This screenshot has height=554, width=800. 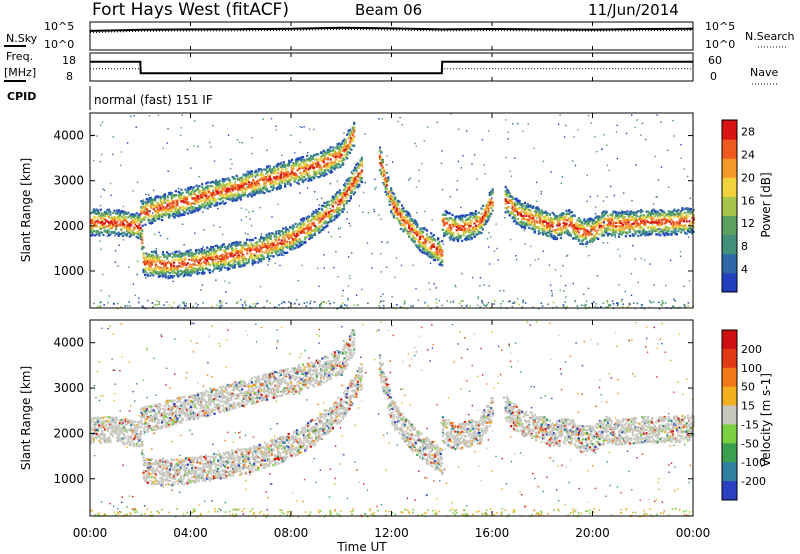 What do you see at coordinates (59, 26) in the screenshot?
I see `noise-left-tick-top: 10^5` at bounding box center [59, 26].